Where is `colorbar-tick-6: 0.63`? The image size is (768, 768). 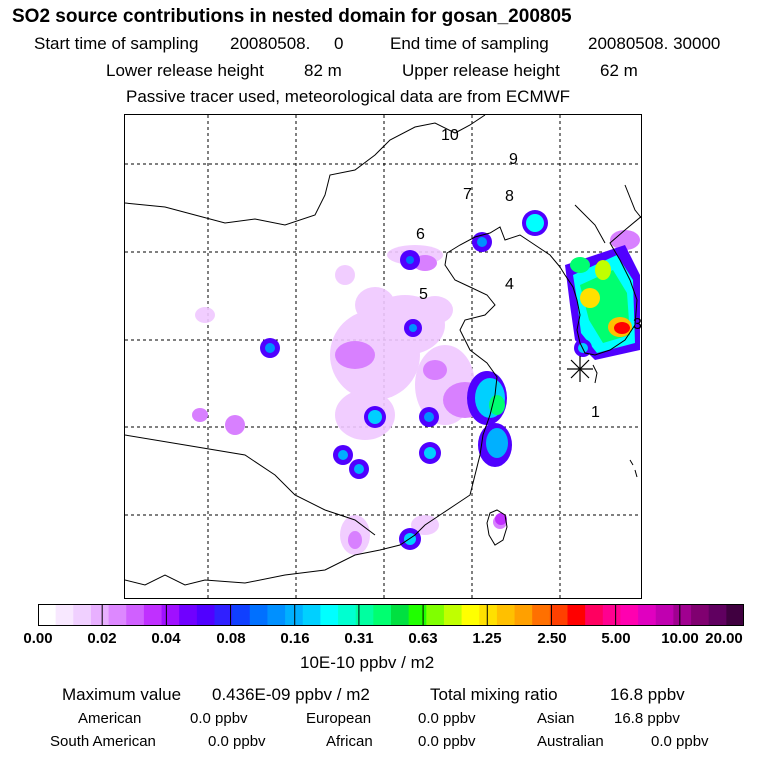 colorbar-tick-6: 0.63 is located at coordinates (423, 638).